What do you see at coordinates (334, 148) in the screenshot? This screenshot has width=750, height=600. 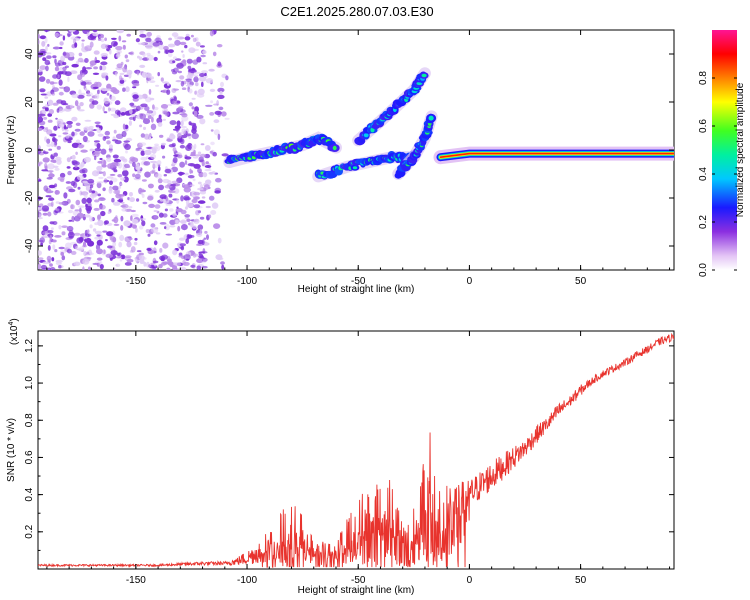 I see `track-core` at bounding box center [334, 148].